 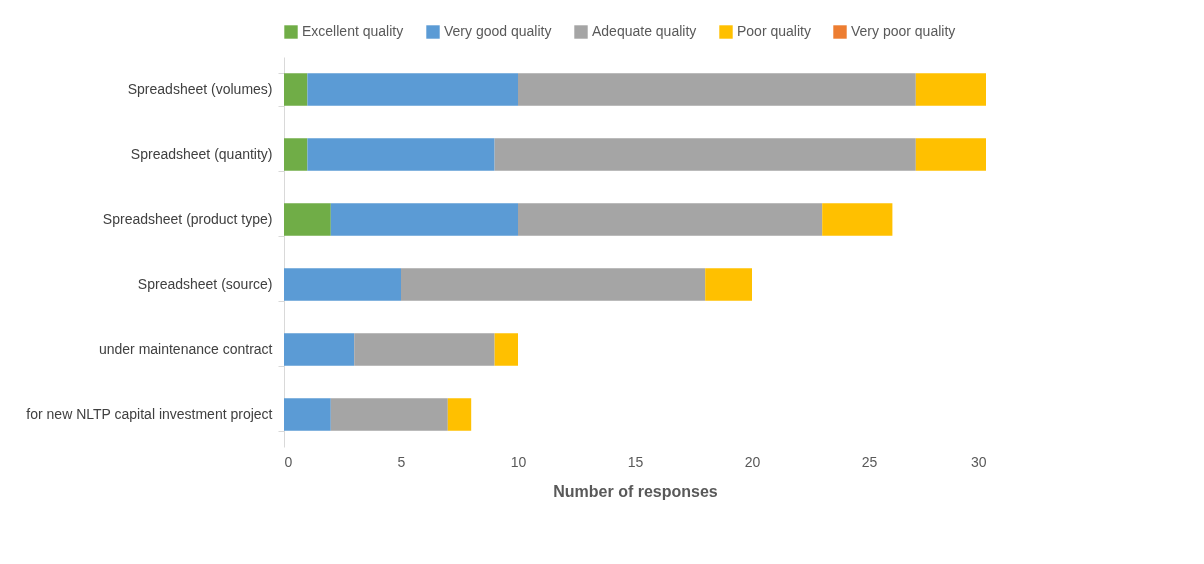 What do you see at coordinates (774, 31) in the screenshot?
I see `legend-label: Poor quality` at bounding box center [774, 31].